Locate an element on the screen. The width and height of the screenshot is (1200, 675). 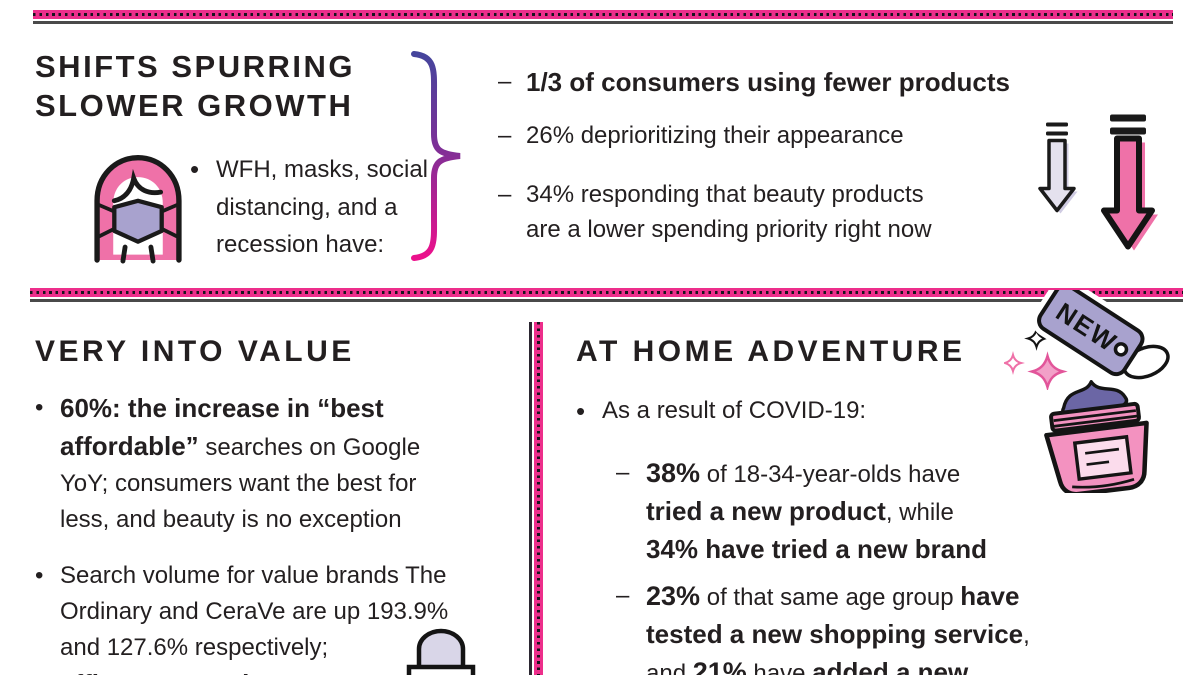
down-arrows-icon is located at coordinates (1098, 182).